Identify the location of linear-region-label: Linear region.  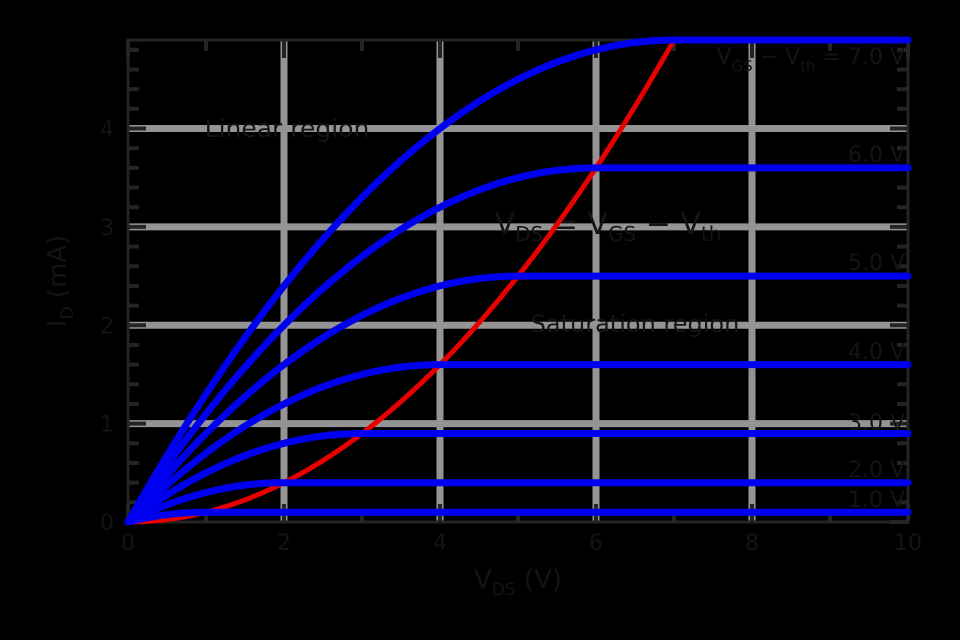
(287, 128).